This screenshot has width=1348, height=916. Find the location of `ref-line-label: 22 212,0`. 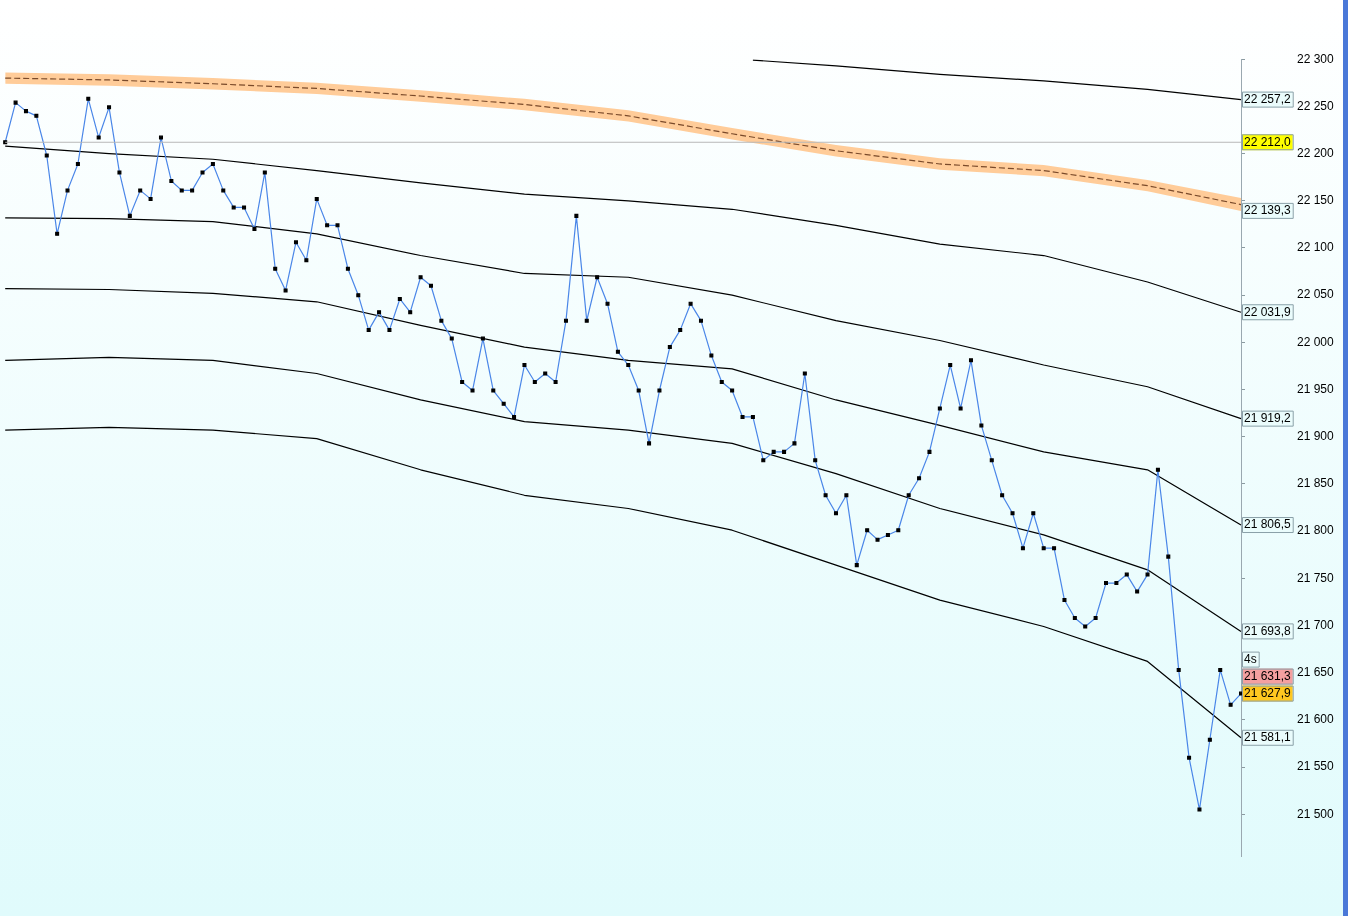

ref-line-label: 22 212,0 is located at coordinates (1268, 141).